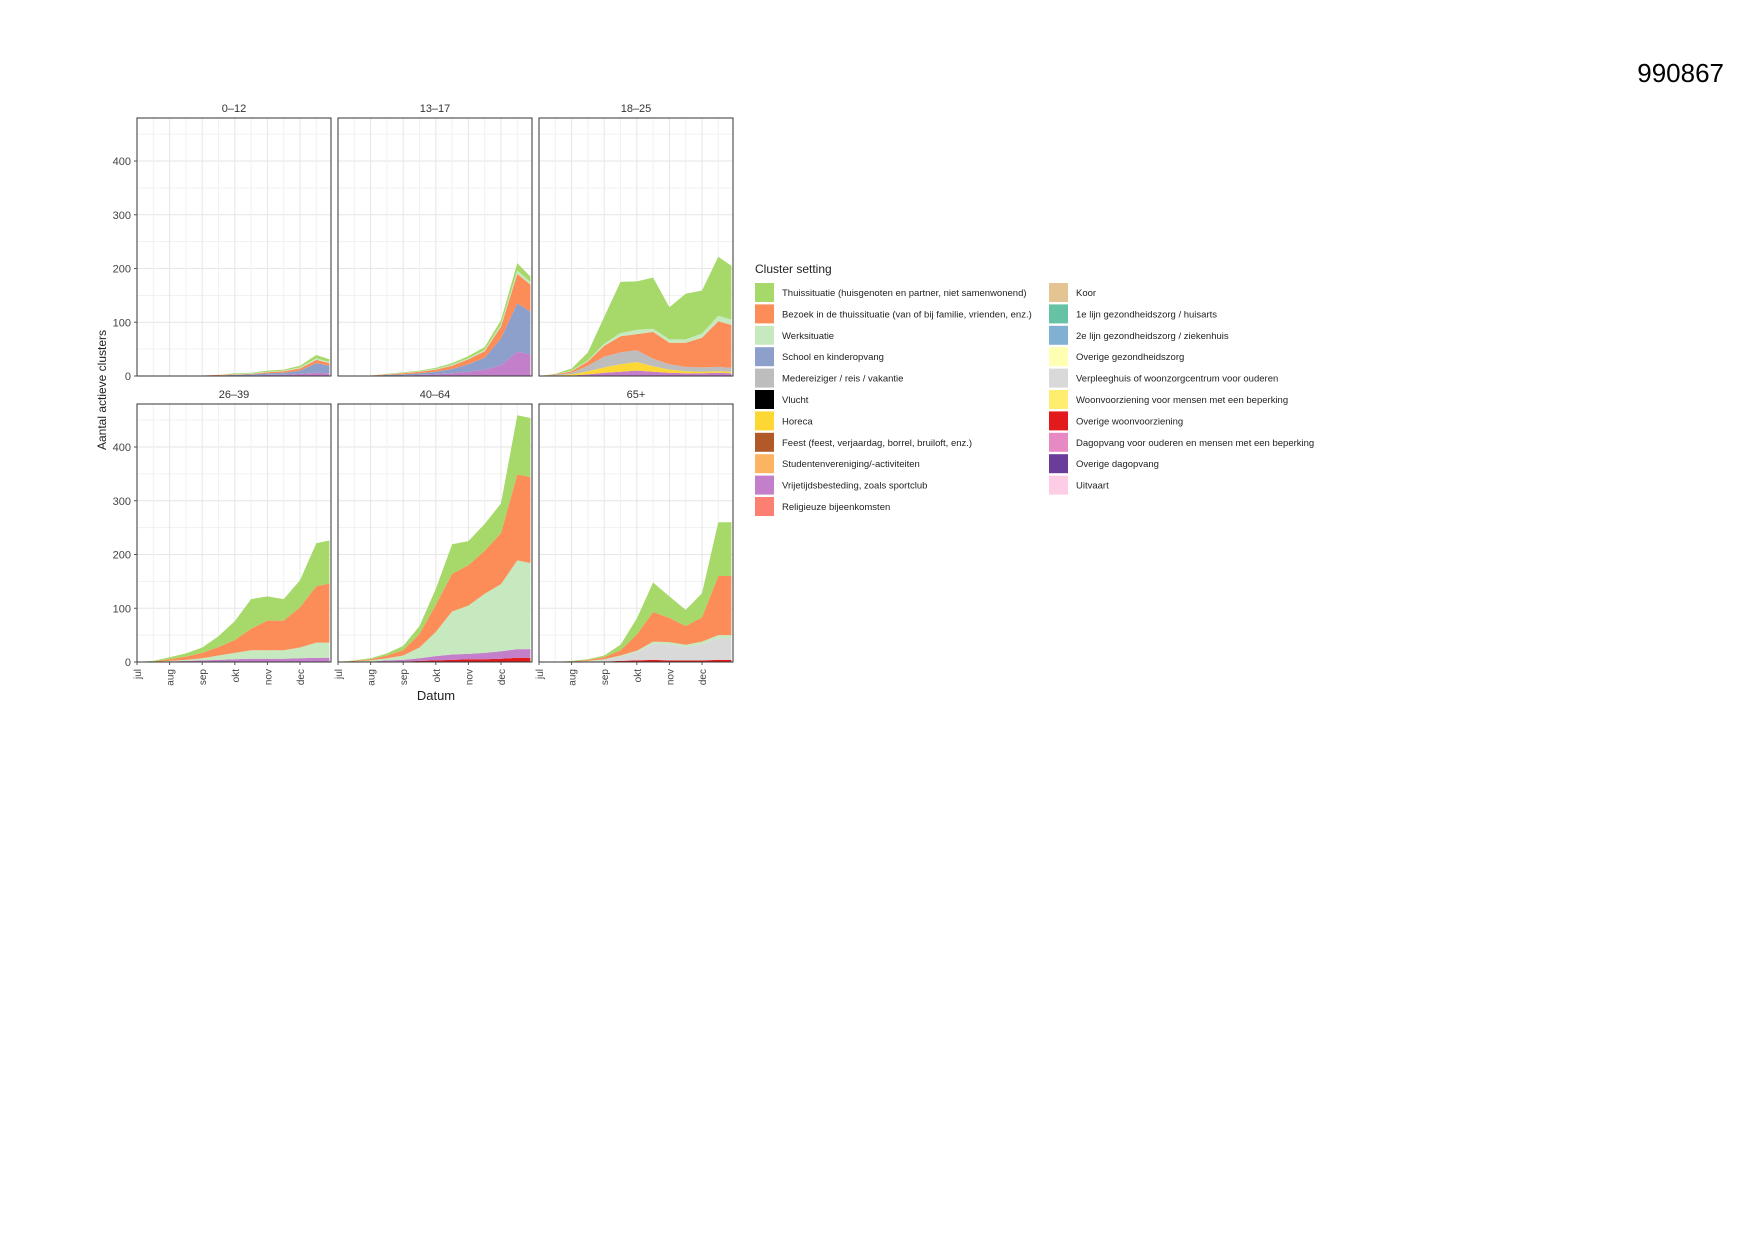 This screenshot has height=1241, width=1754. Describe the element at coordinates (436, 695) in the screenshot. I see `x-axis-label: Datum` at that location.